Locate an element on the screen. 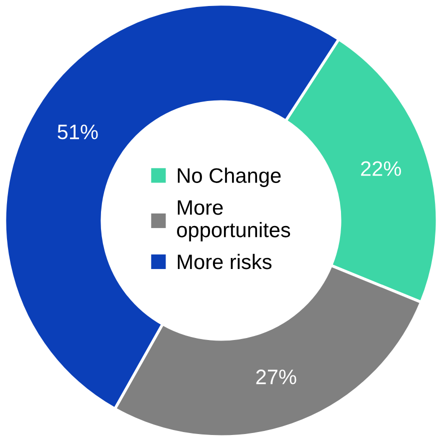 This screenshot has height=441, width=442. data-label: 22% is located at coordinates (381, 168).